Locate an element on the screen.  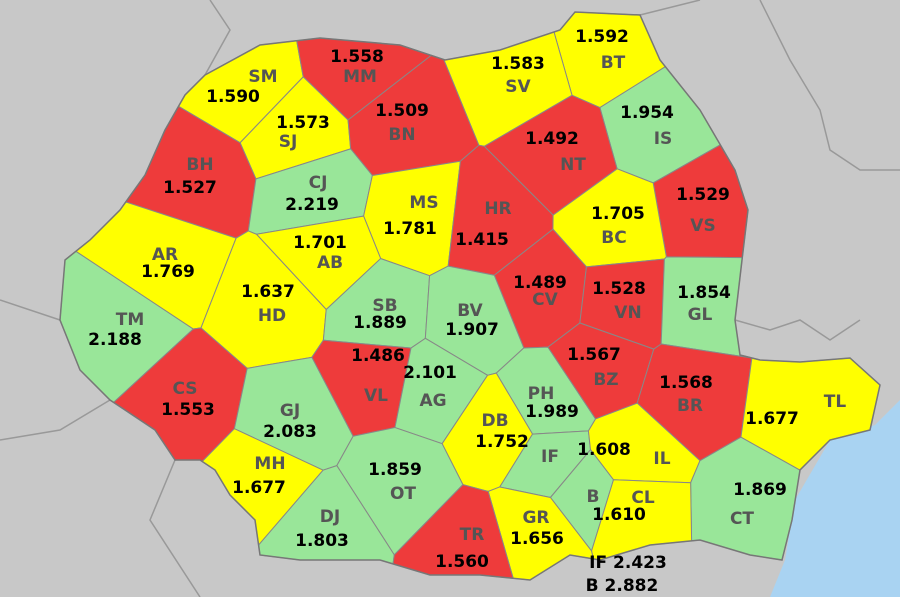
county-value: 1.567 is located at coordinates (594, 355).